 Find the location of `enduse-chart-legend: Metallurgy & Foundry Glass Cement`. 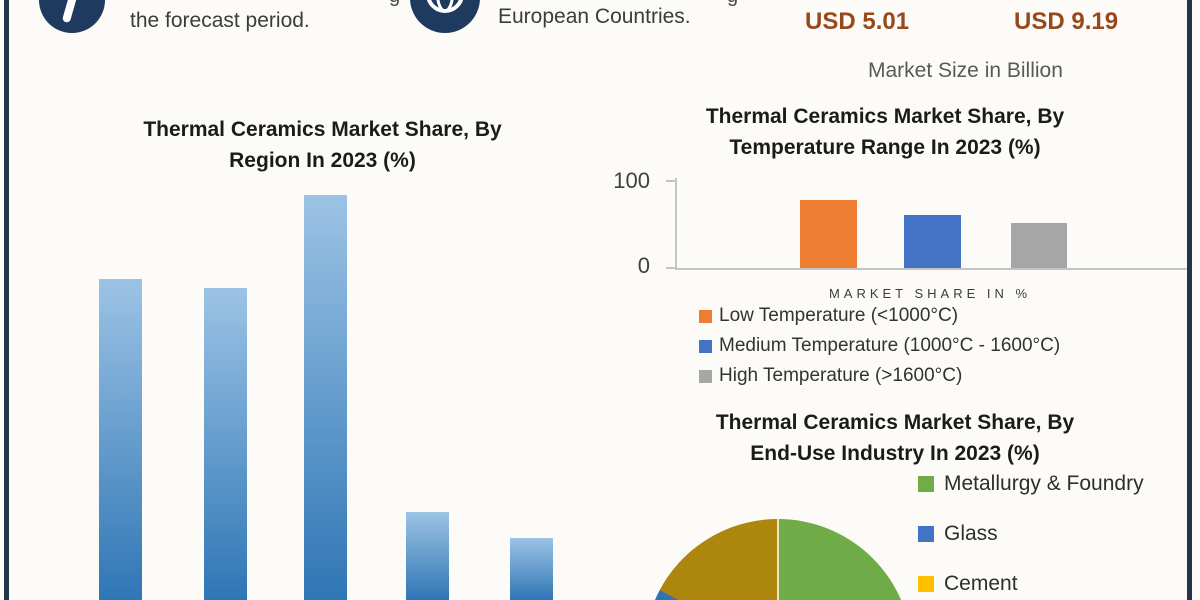

enduse-chart-legend: Metallurgy & Foundry Glass Cement is located at coordinates (1031, 535).